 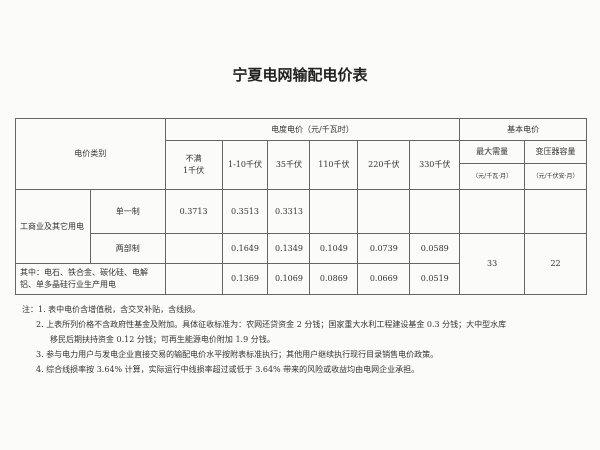 What do you see at coordinates (162, 339) in the screenshot?
I see `note: 移民后期扶持资金 0.12 分钱；可再生能源电价附加 1.9 分钱。` at bounding box center [162, 339].